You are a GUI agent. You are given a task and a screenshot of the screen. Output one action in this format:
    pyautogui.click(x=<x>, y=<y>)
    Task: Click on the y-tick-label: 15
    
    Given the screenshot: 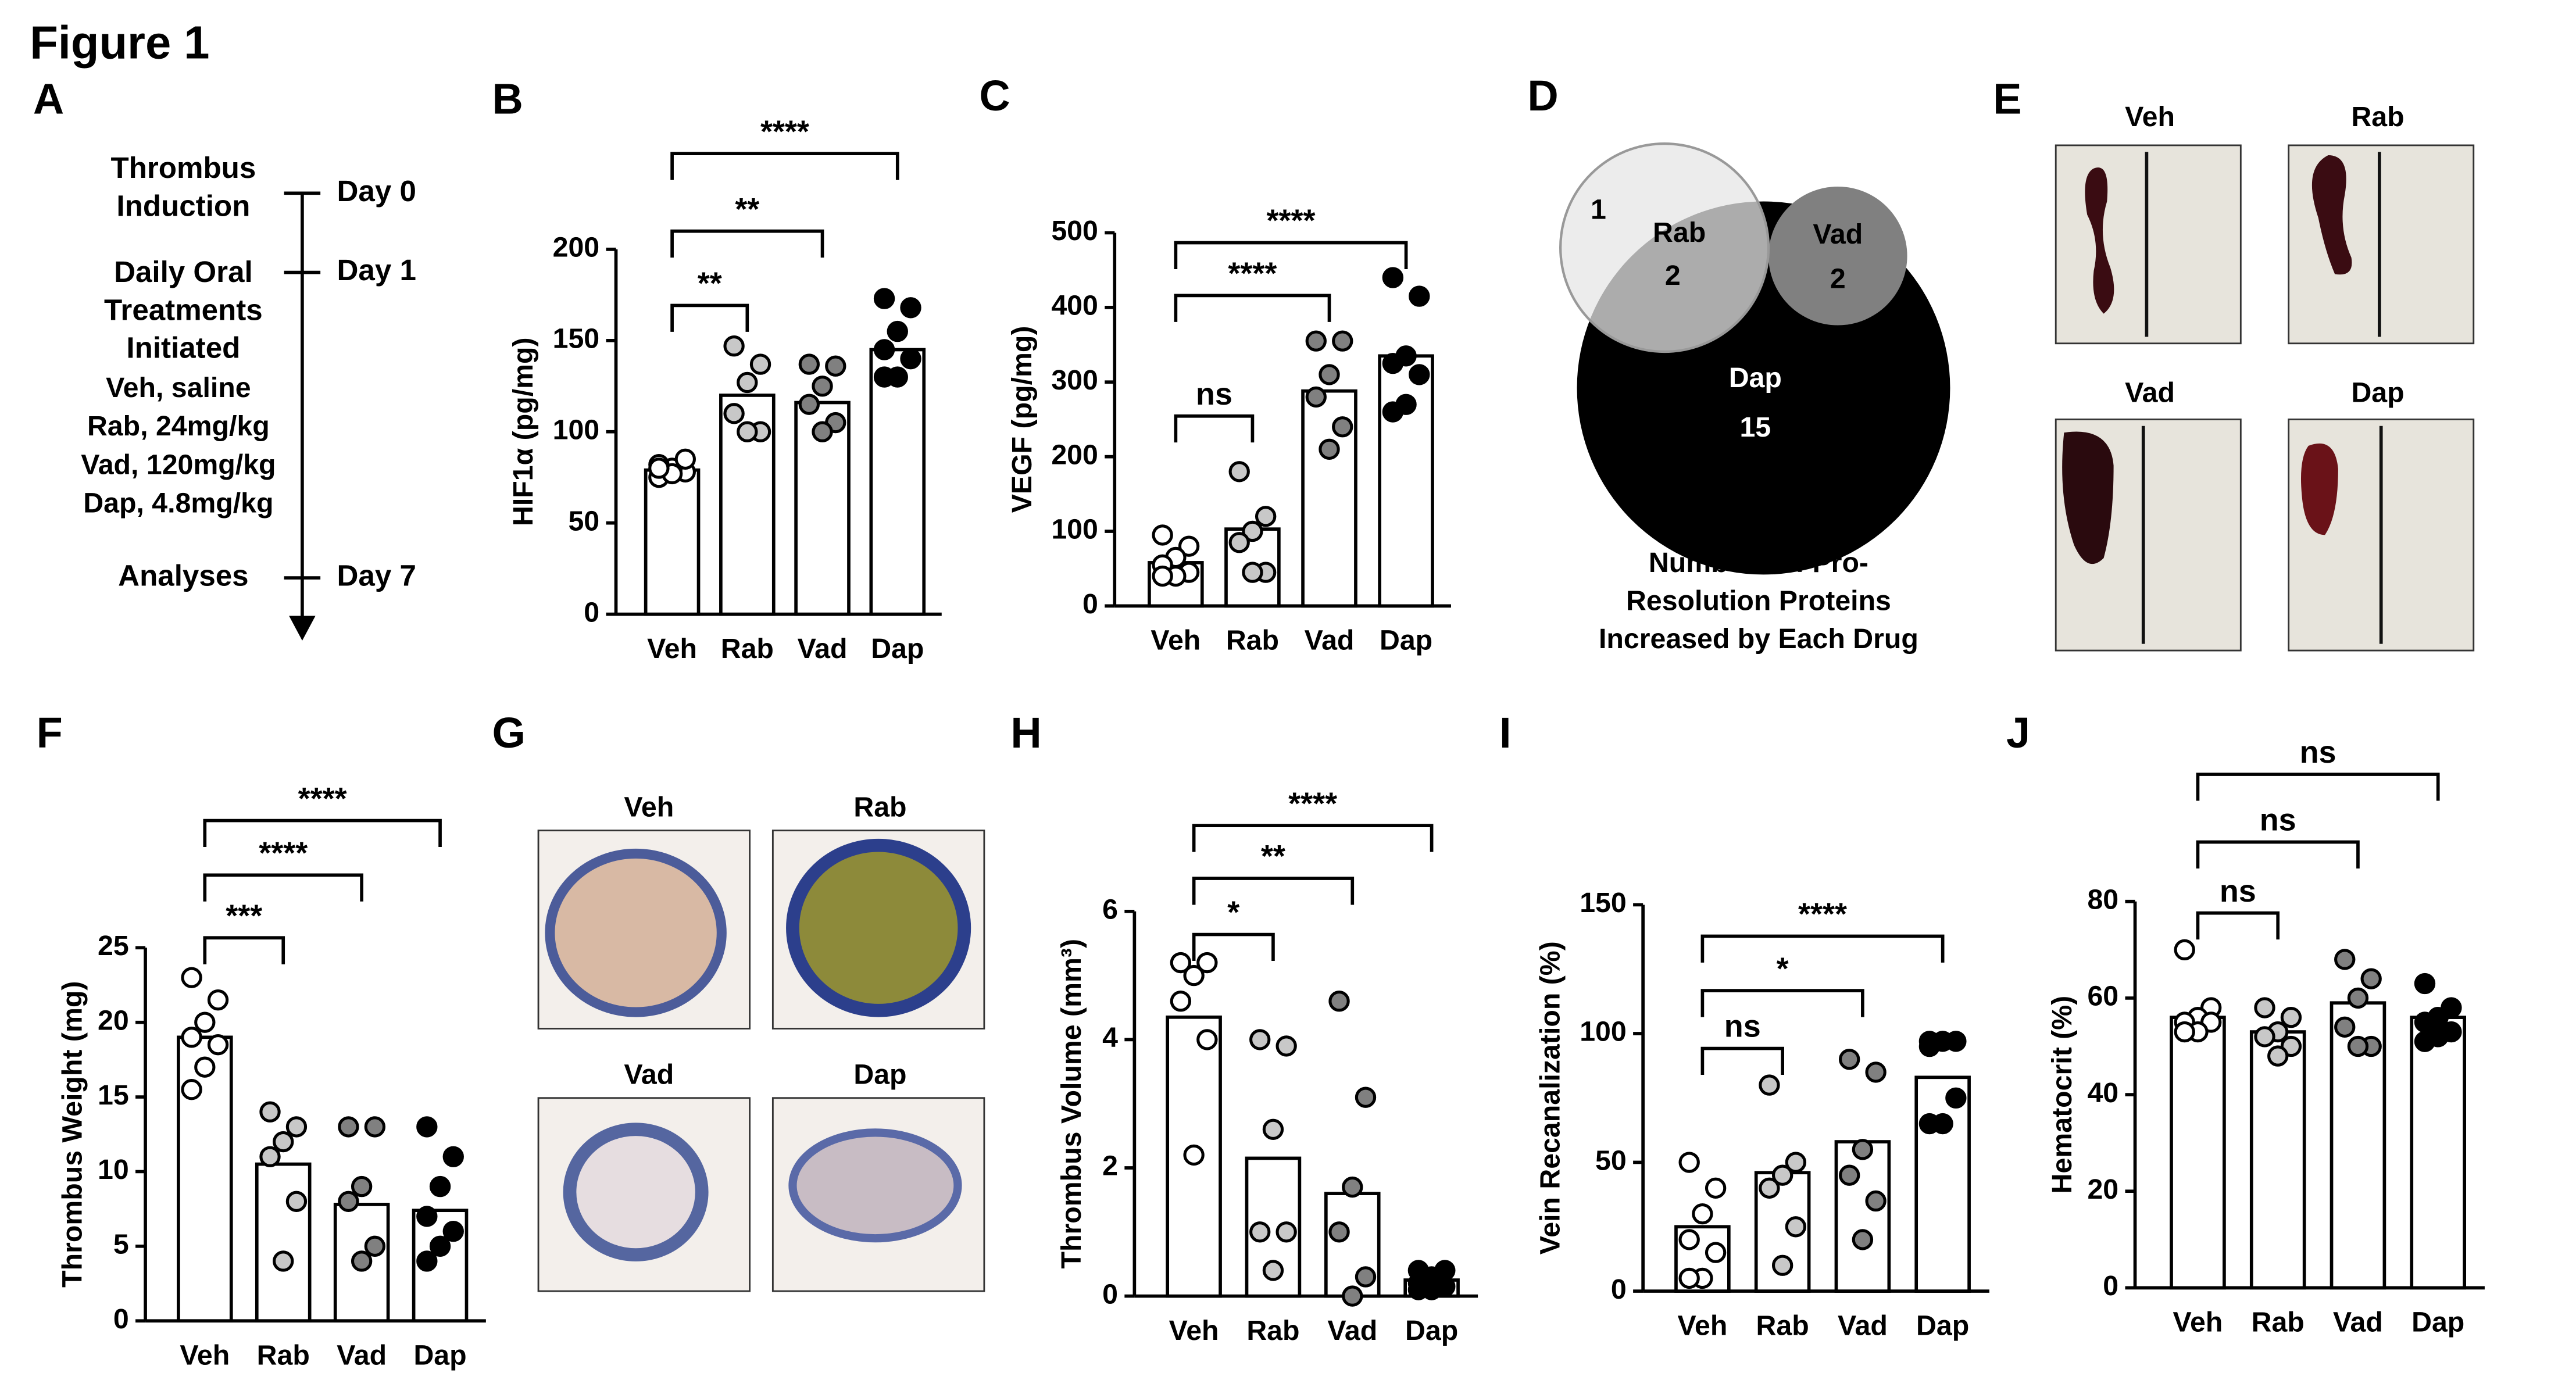 What is the action you would take?
    pyautogui.click(x=113, y=1095)
    